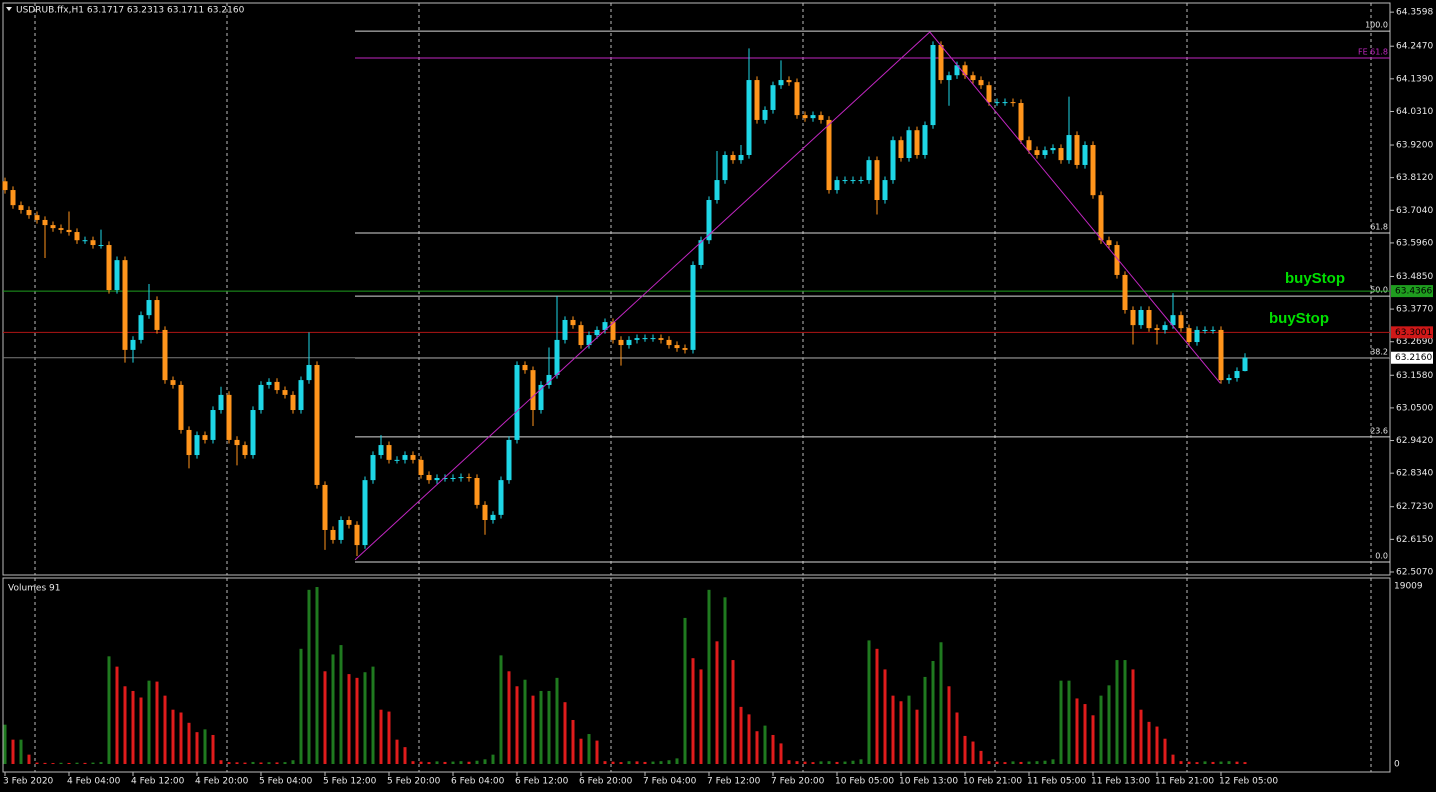 The height and width of the screenshot is (792, 1436). I want to click on x-tick-label: 5 Feb 20:00, so click(414, 782).